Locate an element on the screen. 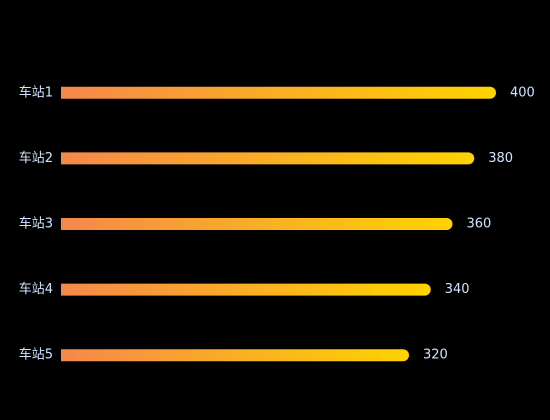  y-tick-label: 车站5 is located at coordinates (36, 355).